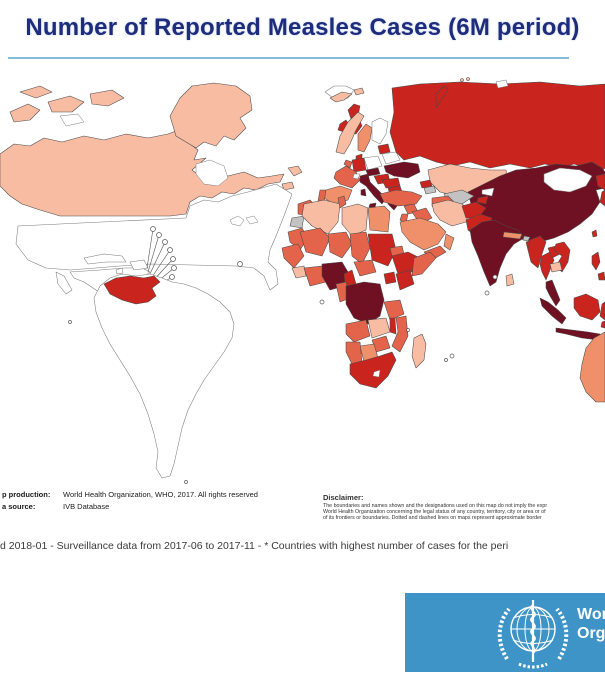  Describe the element at coordinates (373, 163) in the screenshot. I see `country-poland` at that location.